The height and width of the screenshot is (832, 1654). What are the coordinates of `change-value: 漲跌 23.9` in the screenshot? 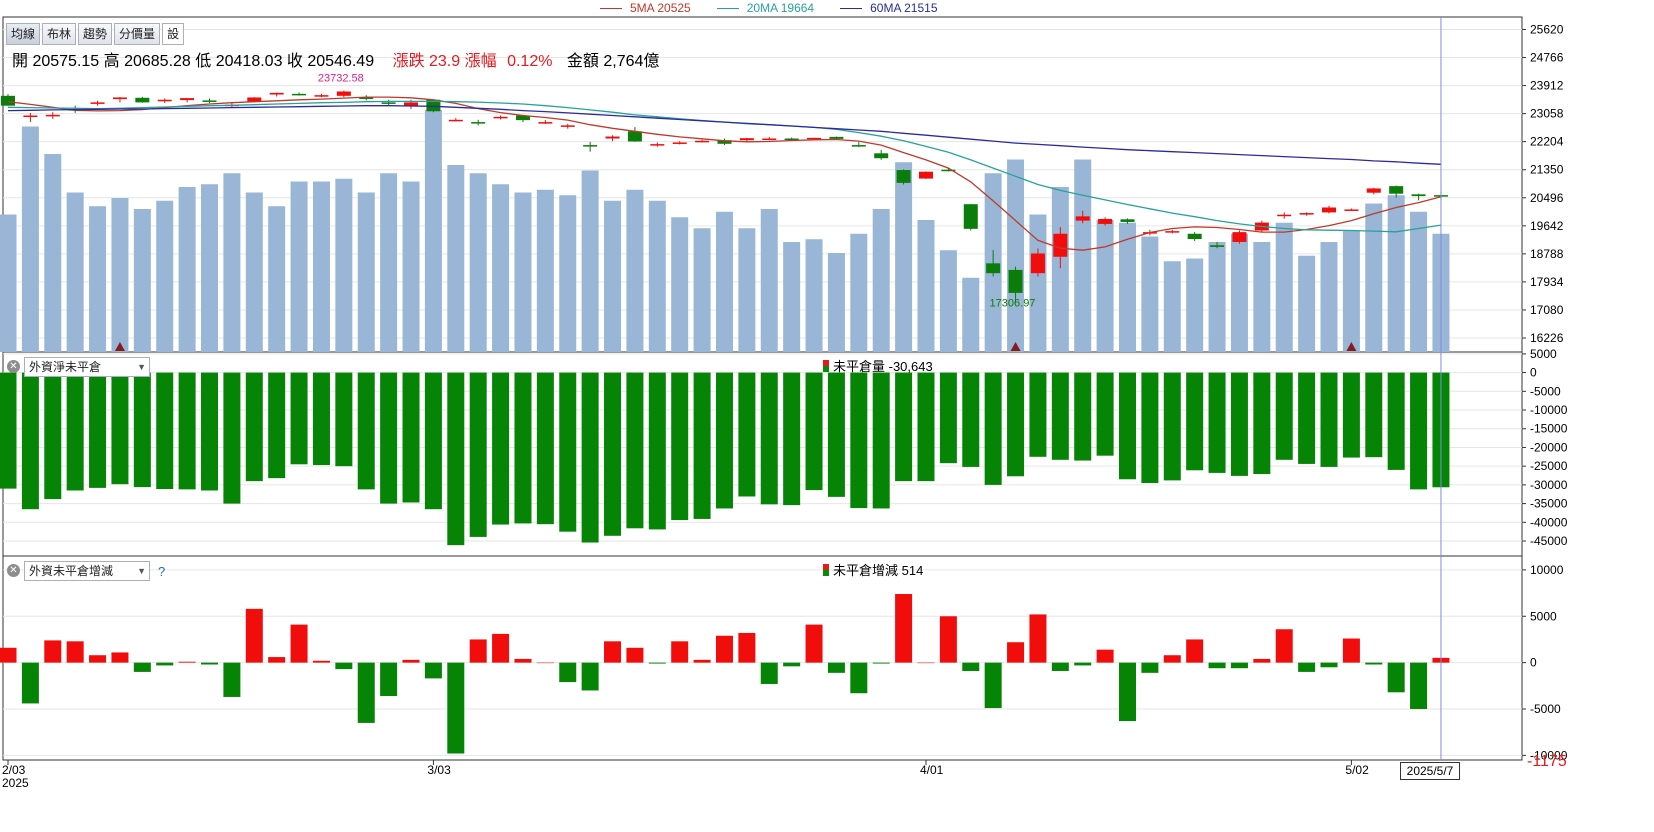 It's located at (426, 61).